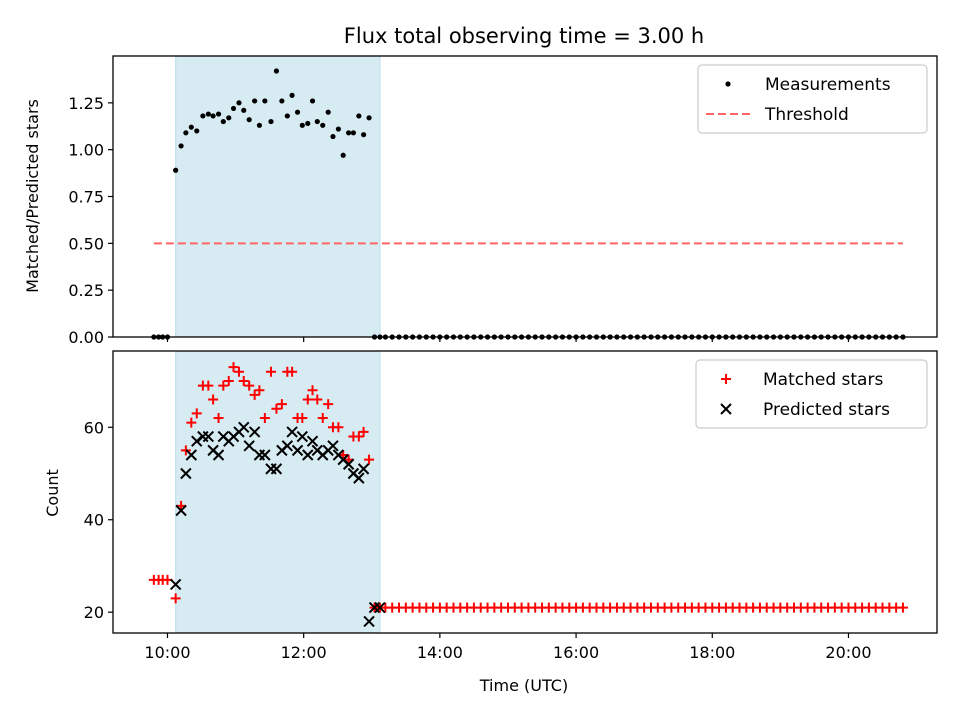 The image size is (960, 720). What do you see at coordinates (823, 380) in the screenshot?
I see `legend-label: Matched stars` at bounding box center [823, 380].